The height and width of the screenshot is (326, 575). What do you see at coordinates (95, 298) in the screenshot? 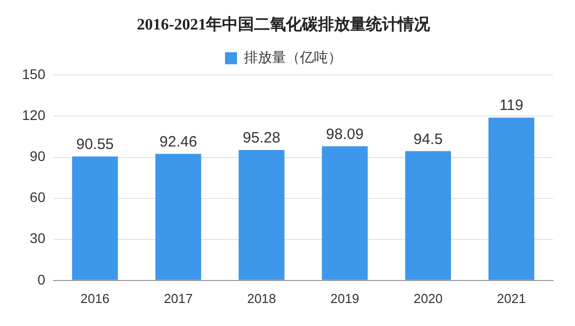
I see `x-tick-label: 2016` at bounding box center [95, 298].